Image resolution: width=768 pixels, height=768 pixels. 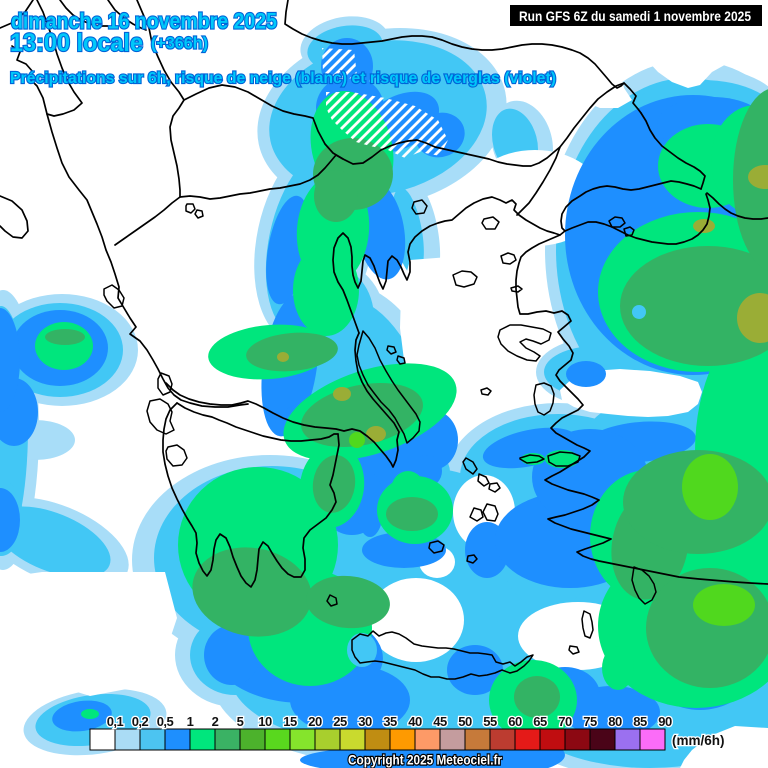 I want to click on svg-text: 5, so click(x=240, y=721).